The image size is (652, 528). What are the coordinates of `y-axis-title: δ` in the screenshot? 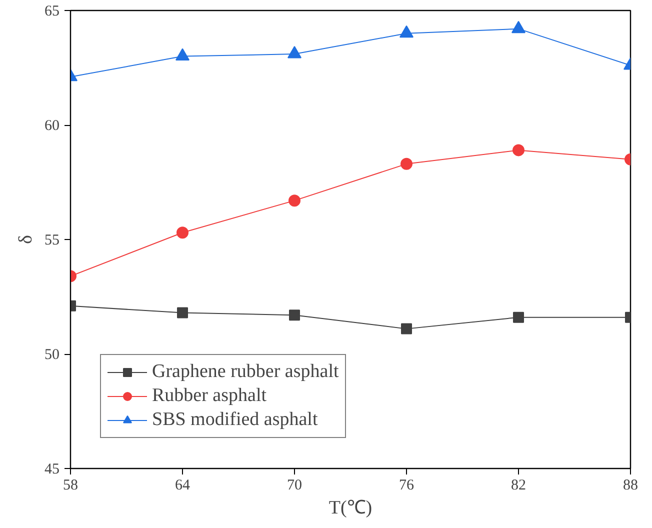 It's located at (26, 239).